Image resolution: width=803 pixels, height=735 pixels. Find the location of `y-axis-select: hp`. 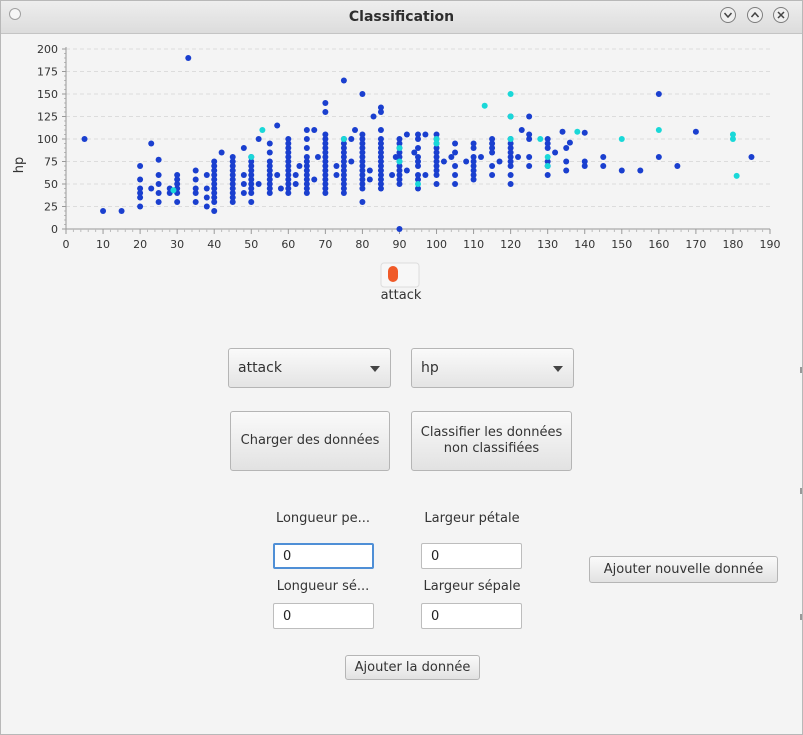

y-axis-select: hp is located at coordinates (492, 368).